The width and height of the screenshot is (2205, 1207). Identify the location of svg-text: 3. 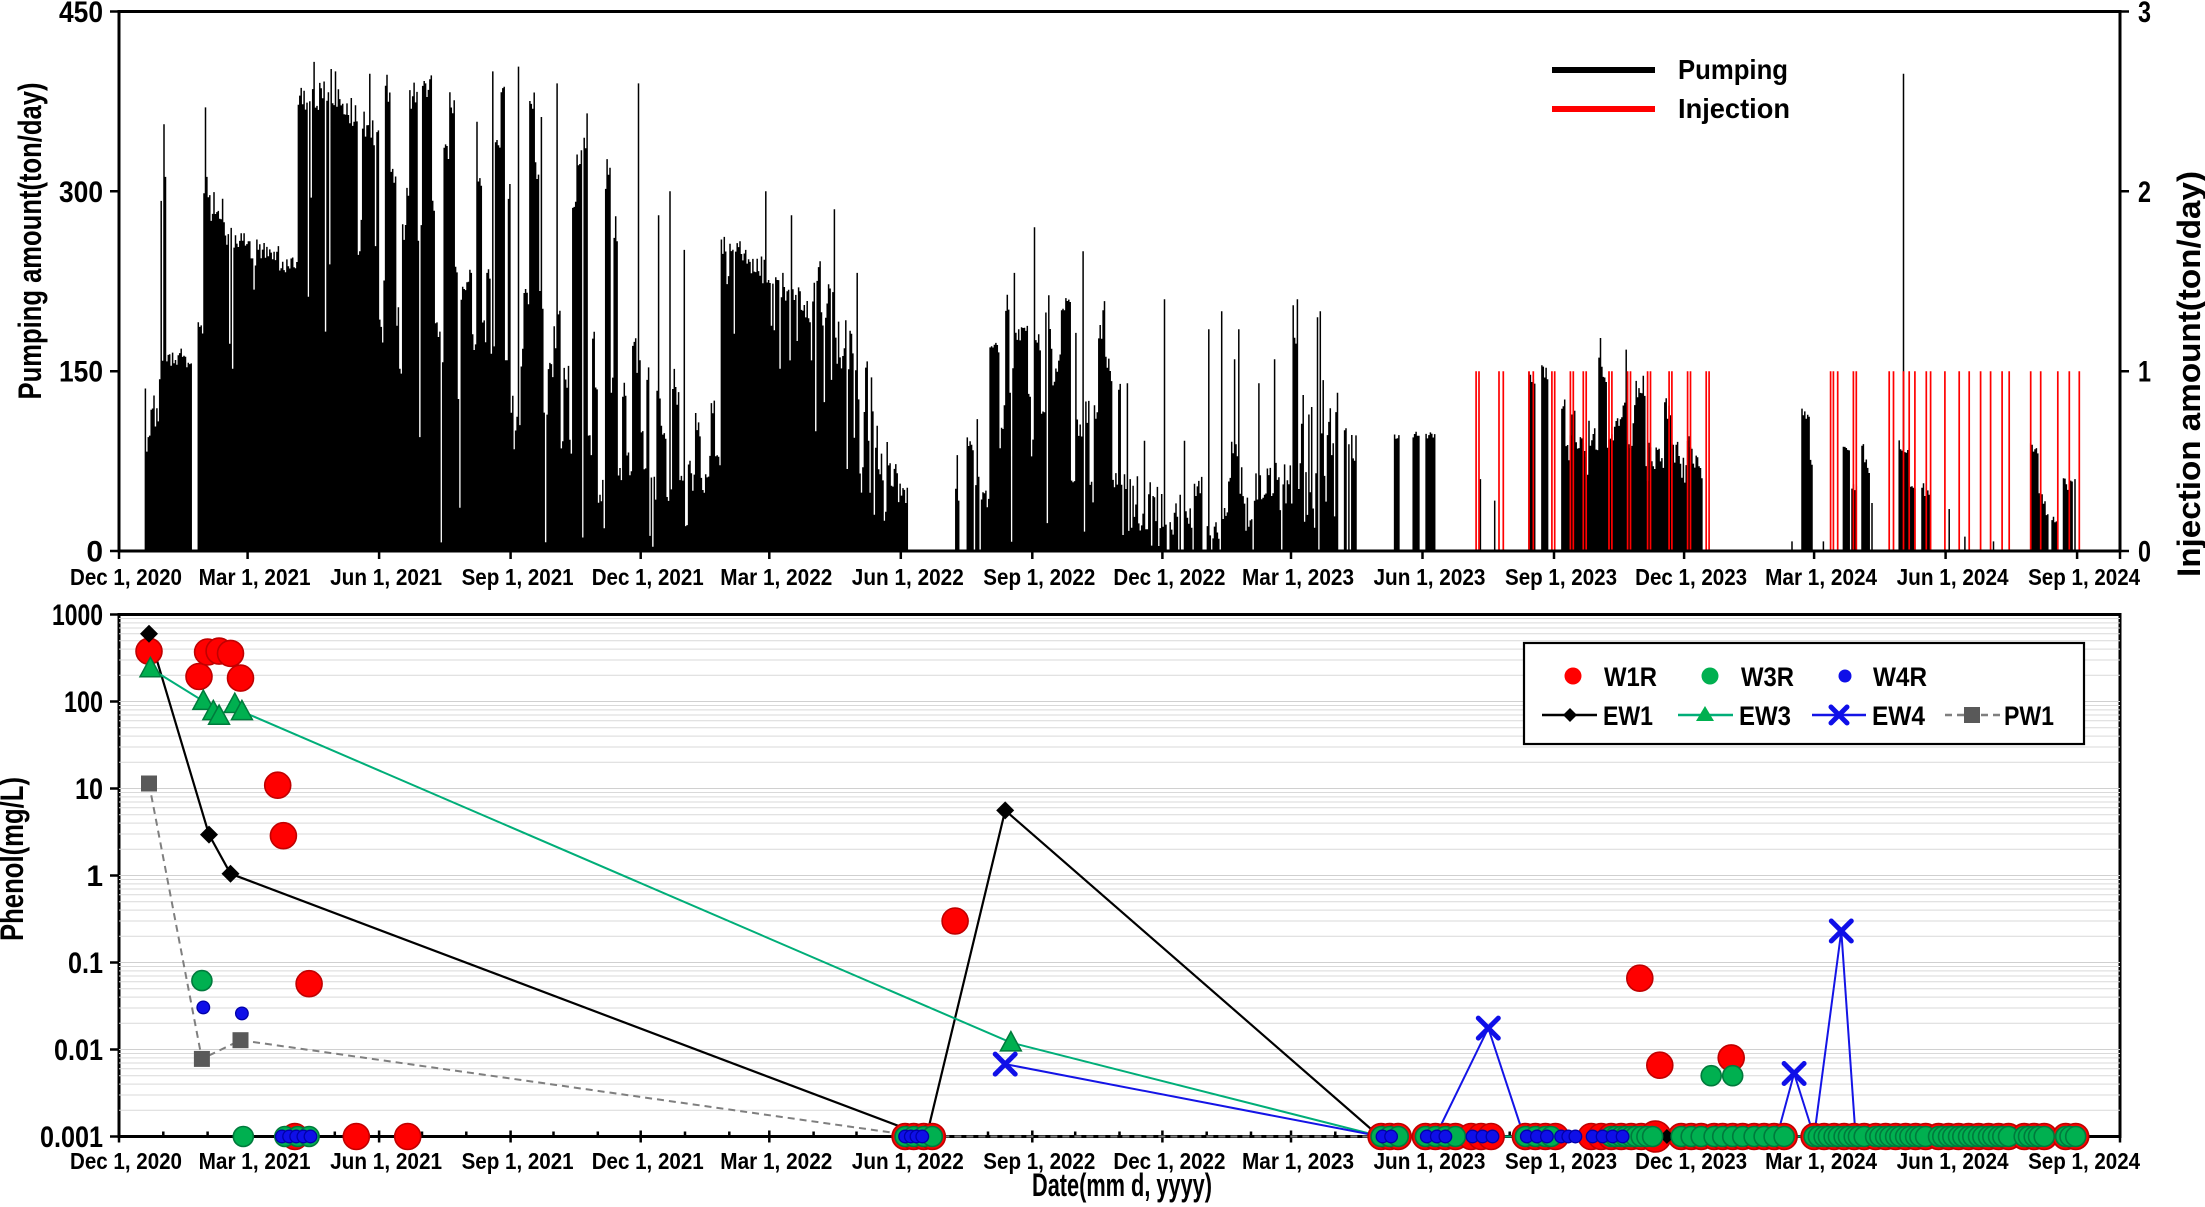
(2144, 14).